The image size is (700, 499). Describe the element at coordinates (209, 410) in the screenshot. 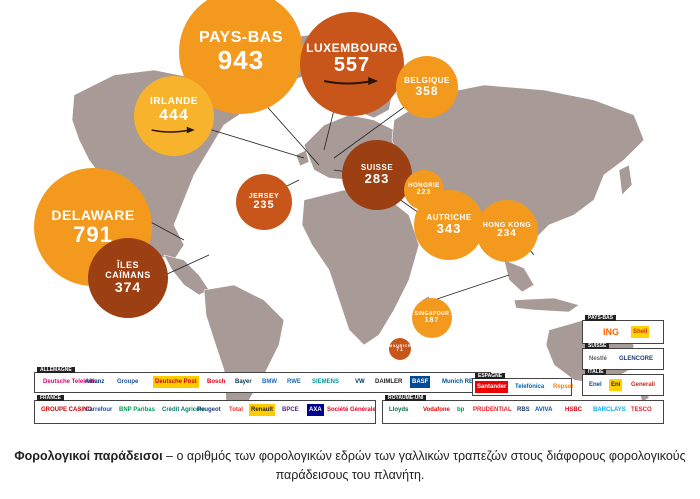

I see `logo: Peugeot` at that location.